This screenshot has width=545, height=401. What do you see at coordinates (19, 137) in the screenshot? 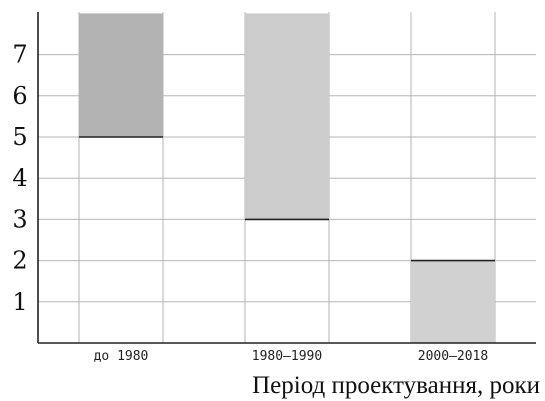
I see `y-tick-label: 5` at bounding box center [19, 137].